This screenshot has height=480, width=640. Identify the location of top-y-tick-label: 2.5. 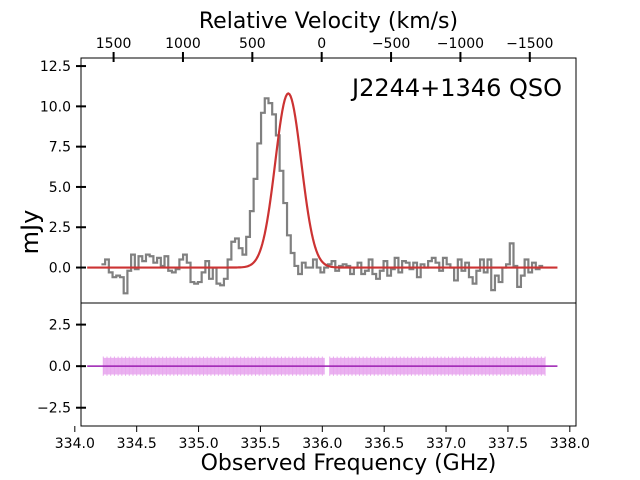
(60, 228).